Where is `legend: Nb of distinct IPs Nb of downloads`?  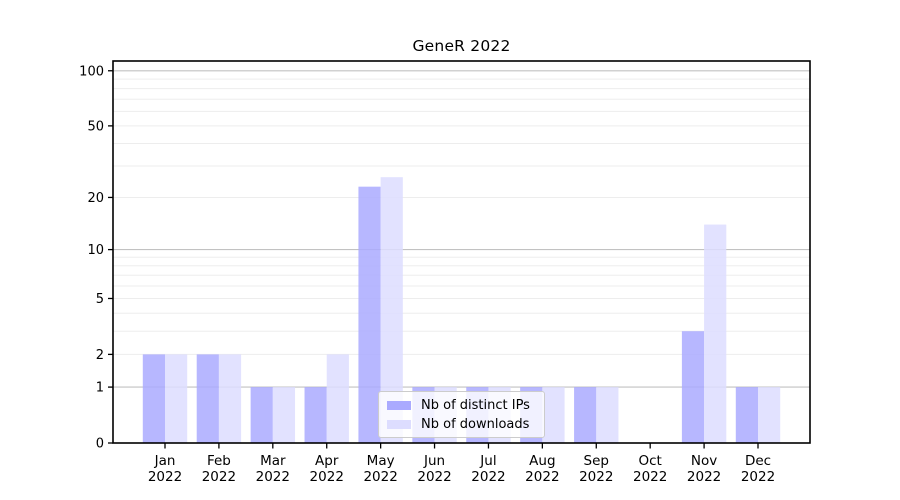
legend: Nb of distinct IPs Nb of downloads is located at coordinates (461, 414).